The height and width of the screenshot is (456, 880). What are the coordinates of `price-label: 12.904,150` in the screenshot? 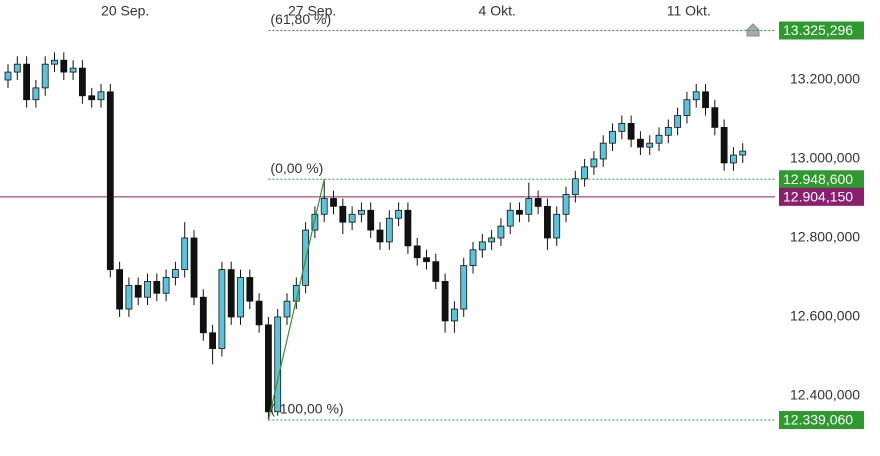 It's located at (818, 197).